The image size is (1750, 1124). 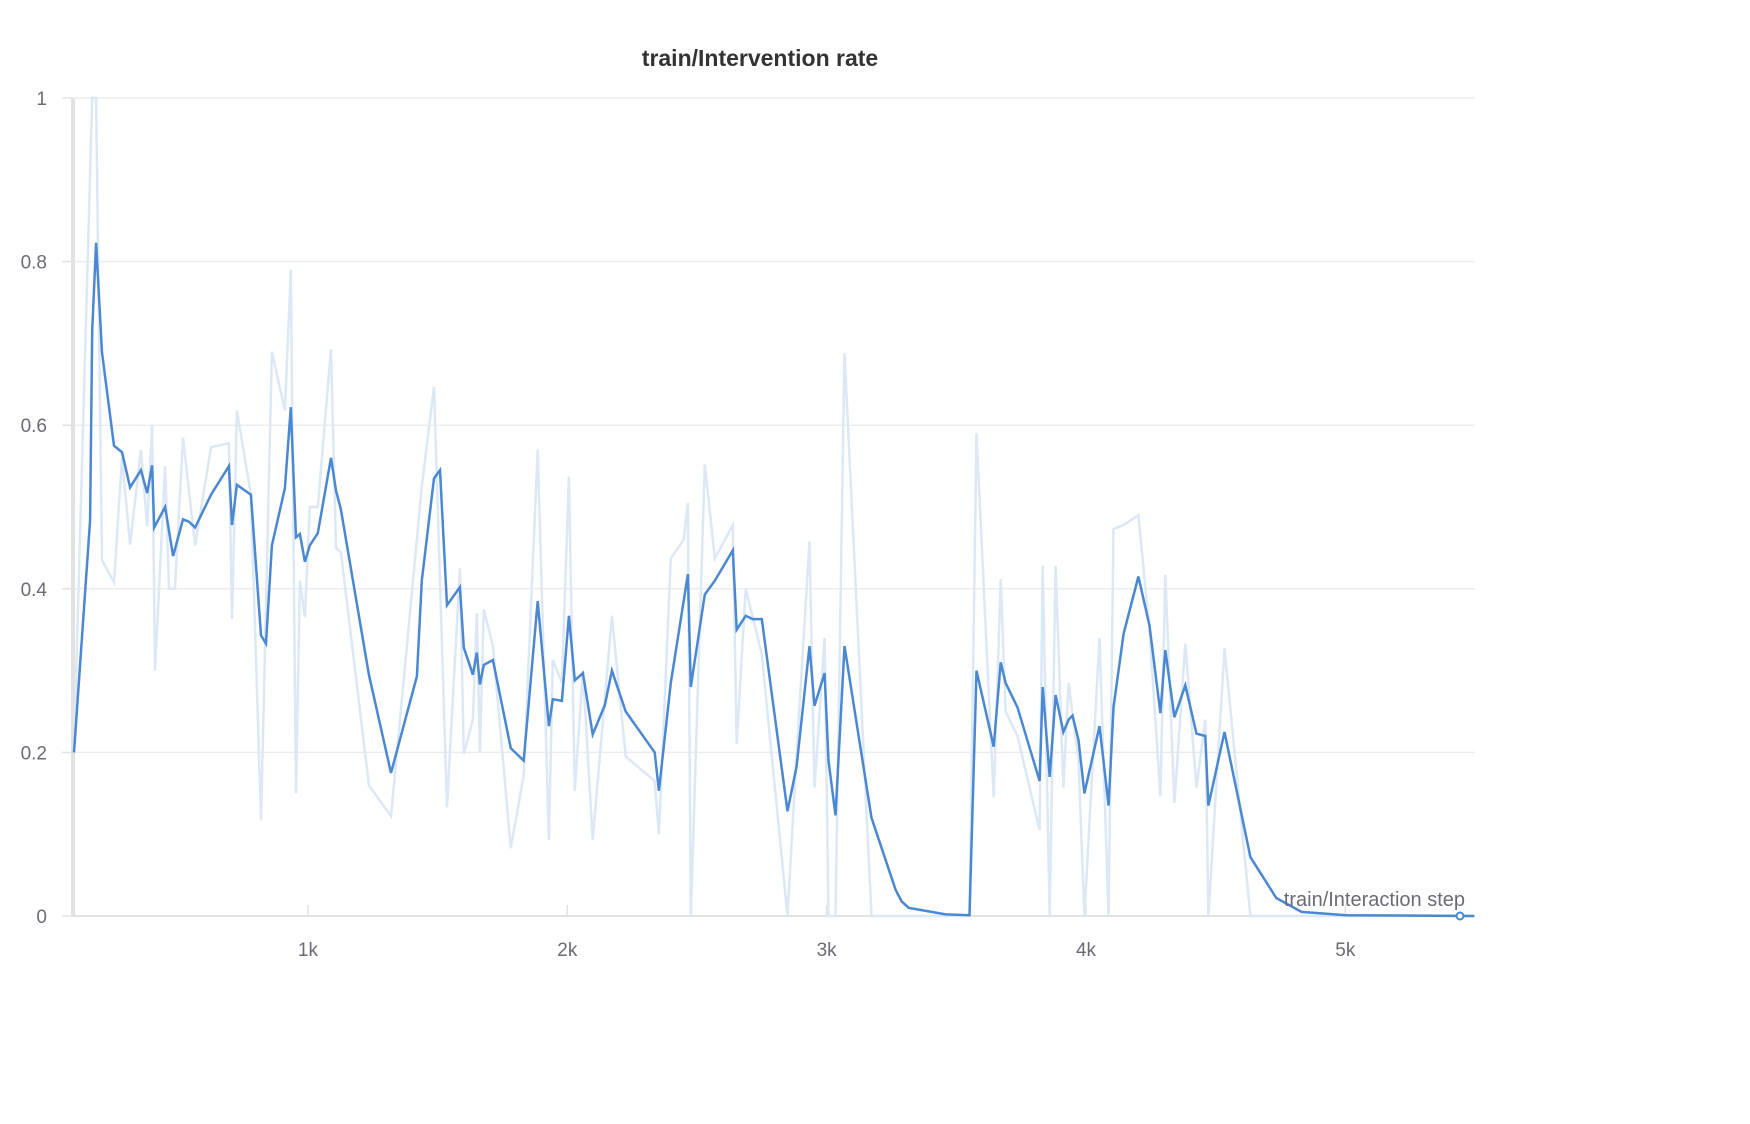 What do you see at coordinates (41, 917) in the screenshot?
I see `y-tick-label: 0` at bounding box center [41, 917].